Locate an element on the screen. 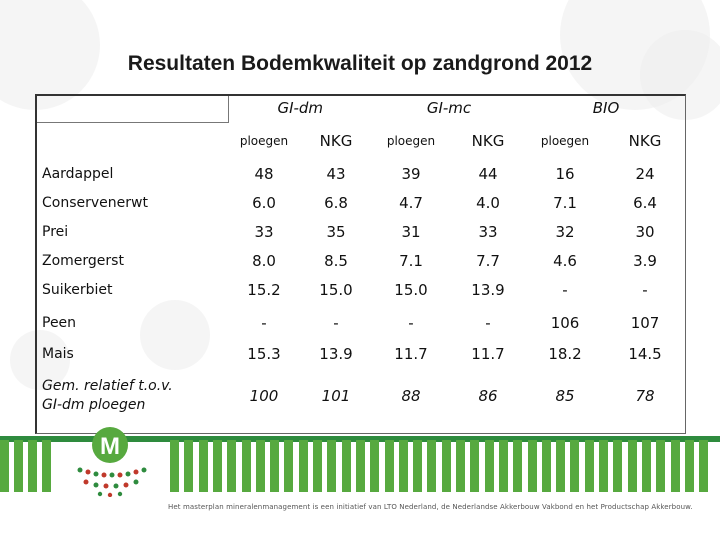  table-cell: 4.6 is located at coordinates (565, 260).